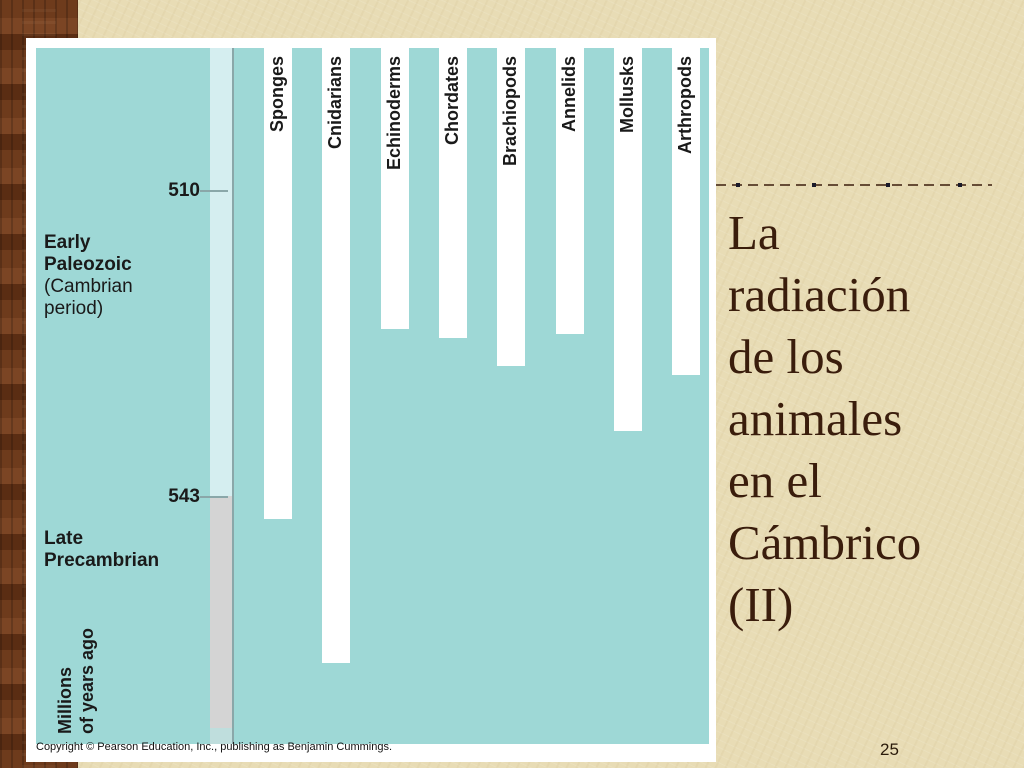 The width and height of the screenshot is (1024, 768). I want to click on axis-label-millions: Millions of years ago, so click(119, 670).